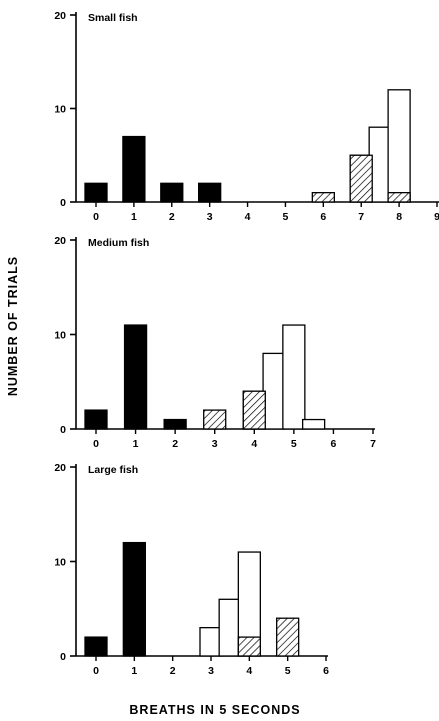 The width and height of the screenshot is (439, 721). I want to click on x-tick-label: 9, so click(436, 217).